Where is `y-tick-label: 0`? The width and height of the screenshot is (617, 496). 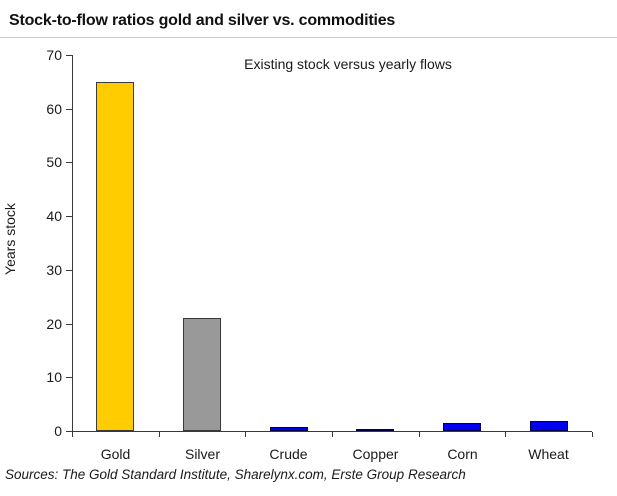 y-tick-label: 0 is located at coordinates (58, 431).